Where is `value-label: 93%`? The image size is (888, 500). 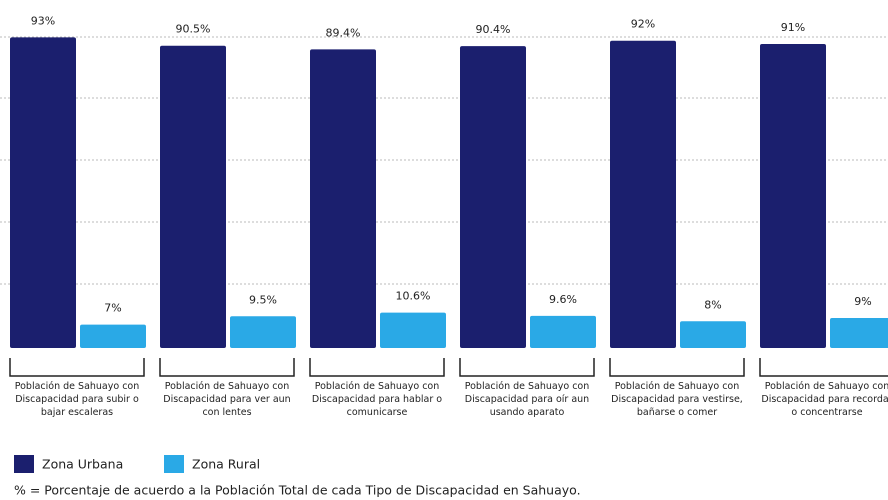 value-label: 93% is located at coordinates (43, 20).